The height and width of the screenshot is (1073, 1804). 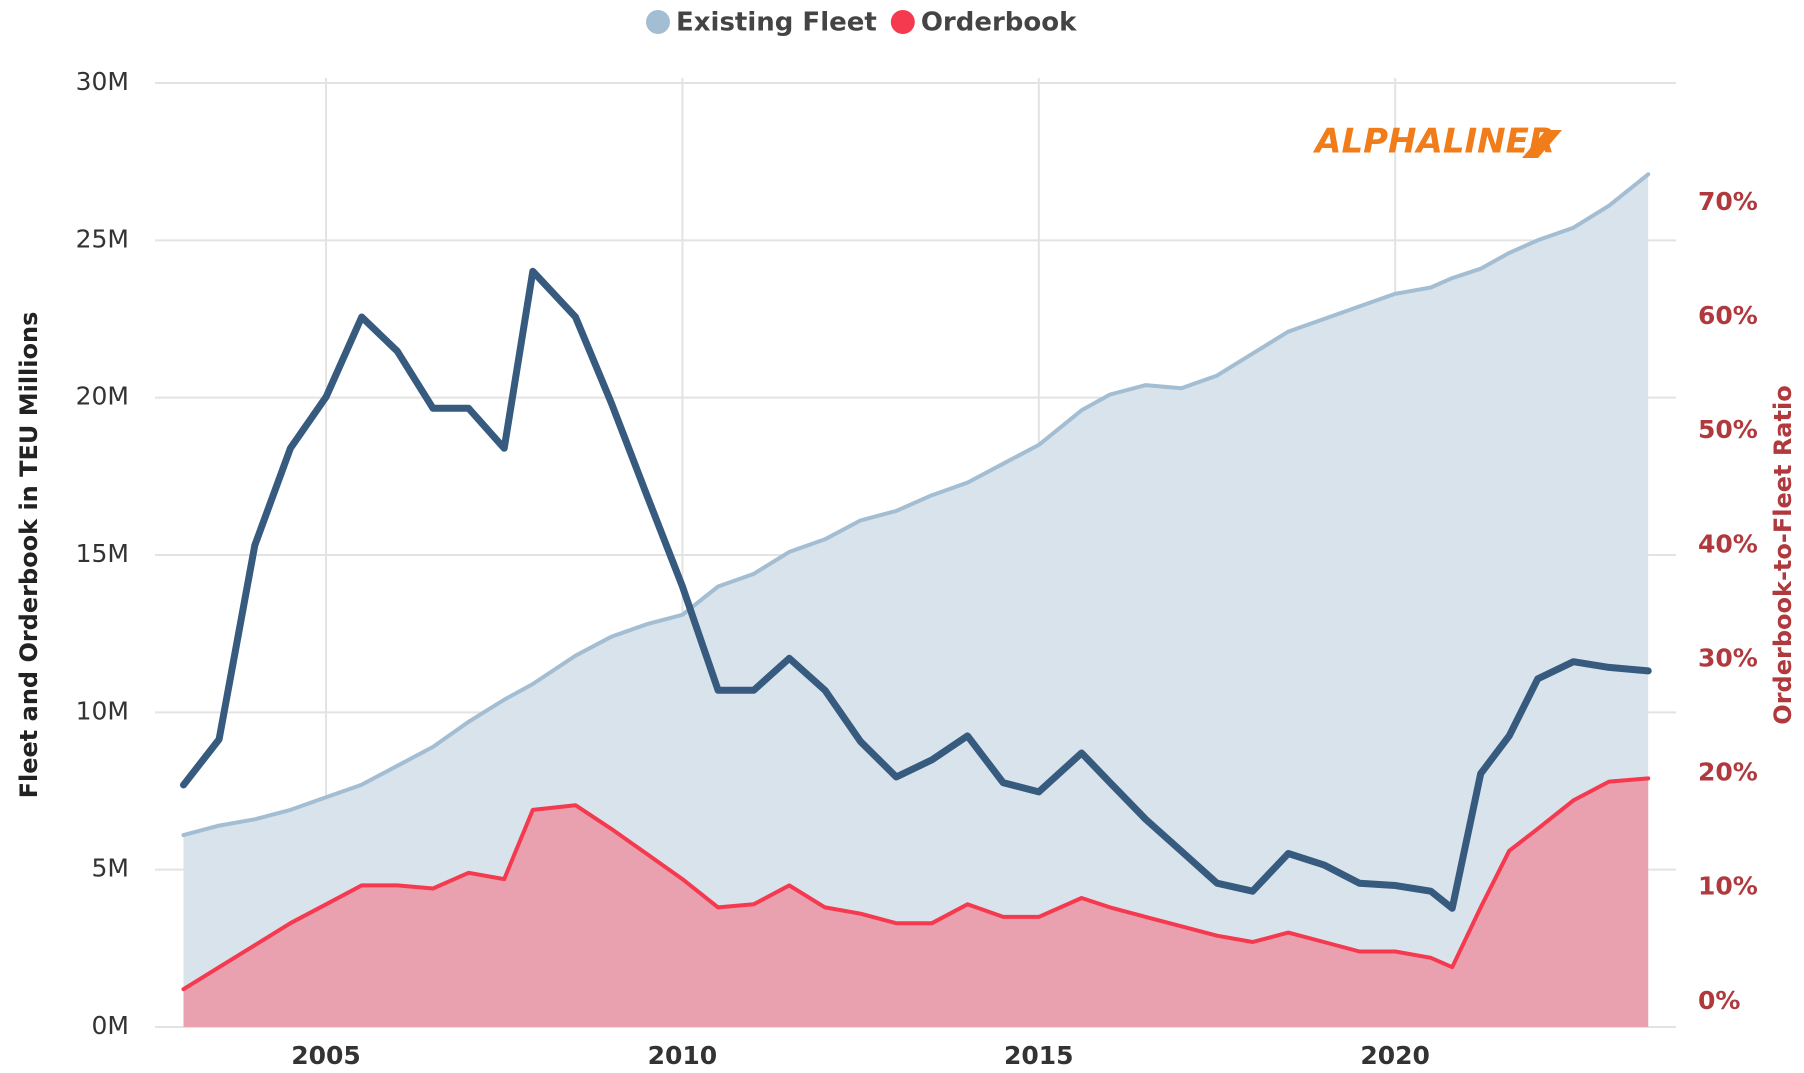 I want to click on y2-tick-label: 20%, so click(x=1728, y=772).